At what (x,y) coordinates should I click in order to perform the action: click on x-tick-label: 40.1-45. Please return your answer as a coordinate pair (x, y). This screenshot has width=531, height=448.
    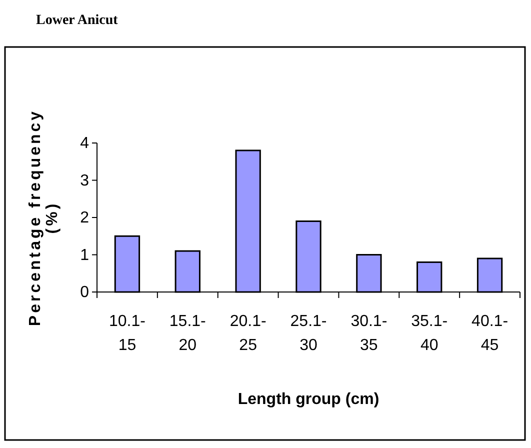
    Looking at the image, I should click on (490, 333).